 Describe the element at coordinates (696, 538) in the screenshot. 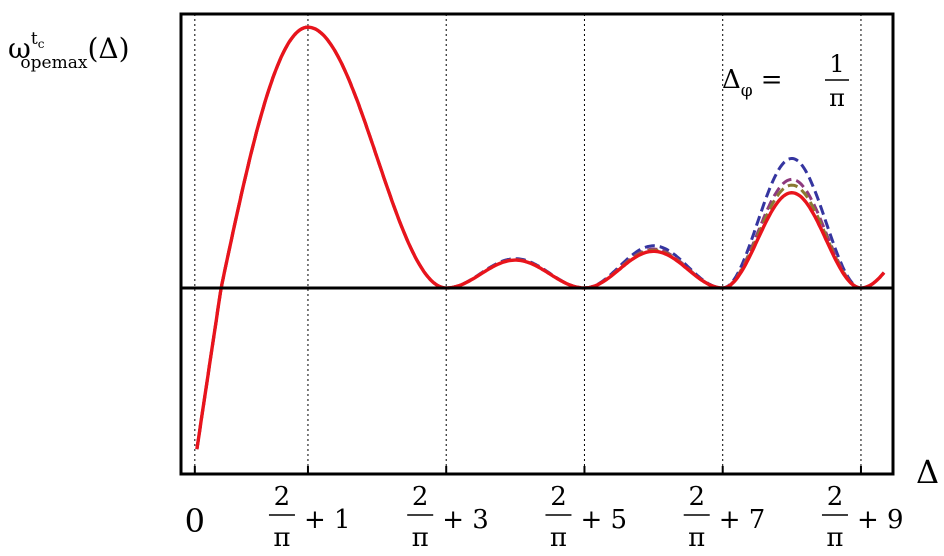

I see `x-tick-denominator-4: π` at that location.